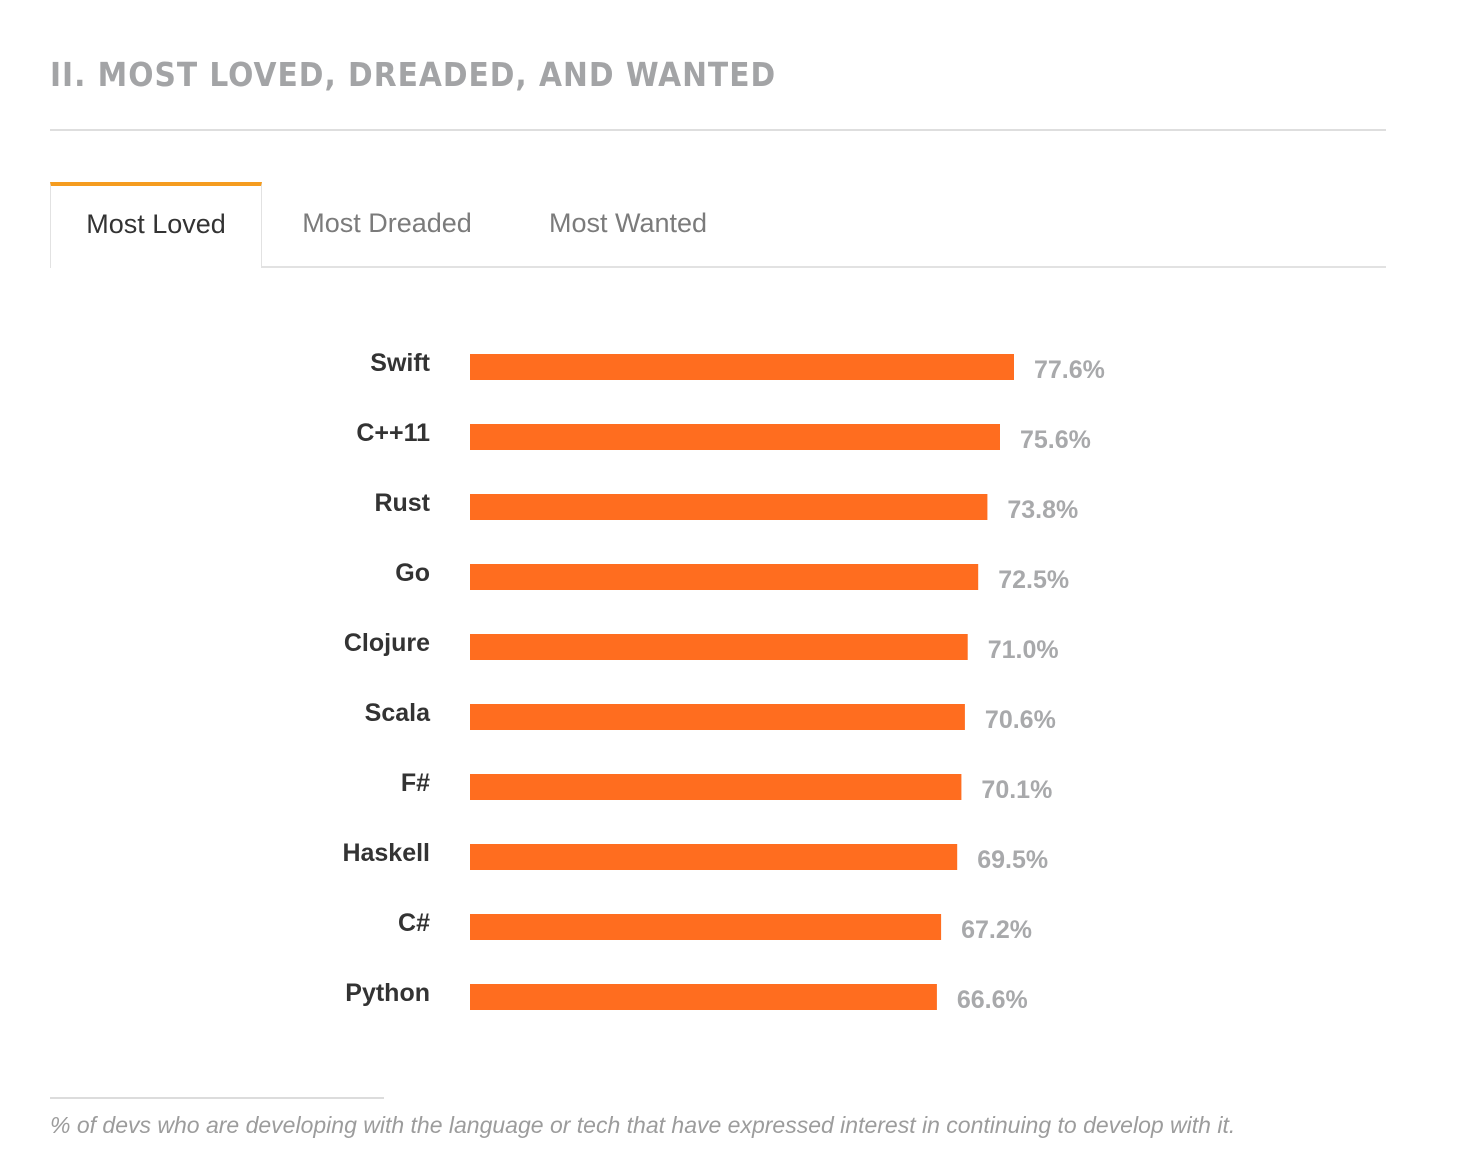 Image resolution: width=1476 pixels, height=1166 pixels. What do you see at coordinates (1016, 790) in the screenshot?
I see `value-label: 70.1%` at bounding box center [1016, 790].